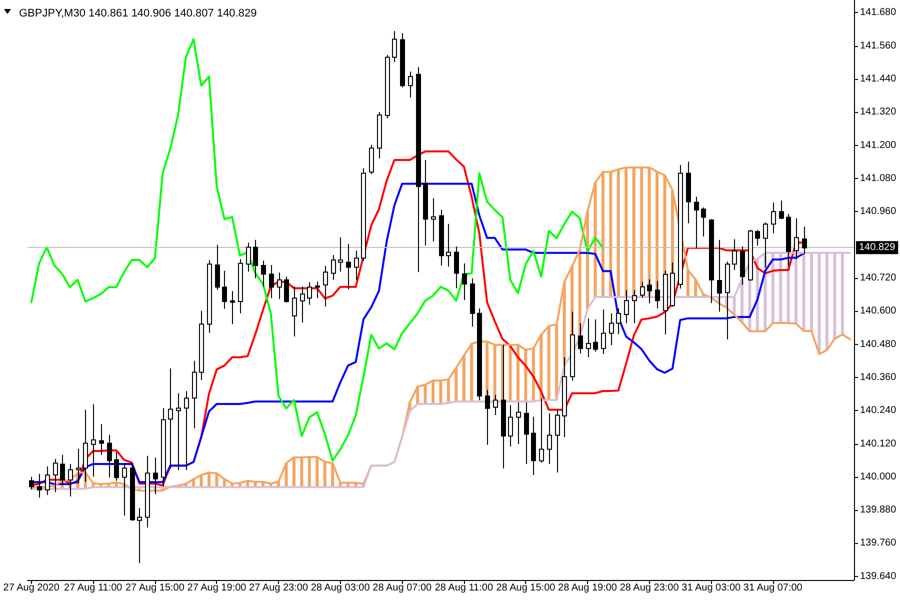  I want to click on y-tick-label: 140.360, so click(878, 377).